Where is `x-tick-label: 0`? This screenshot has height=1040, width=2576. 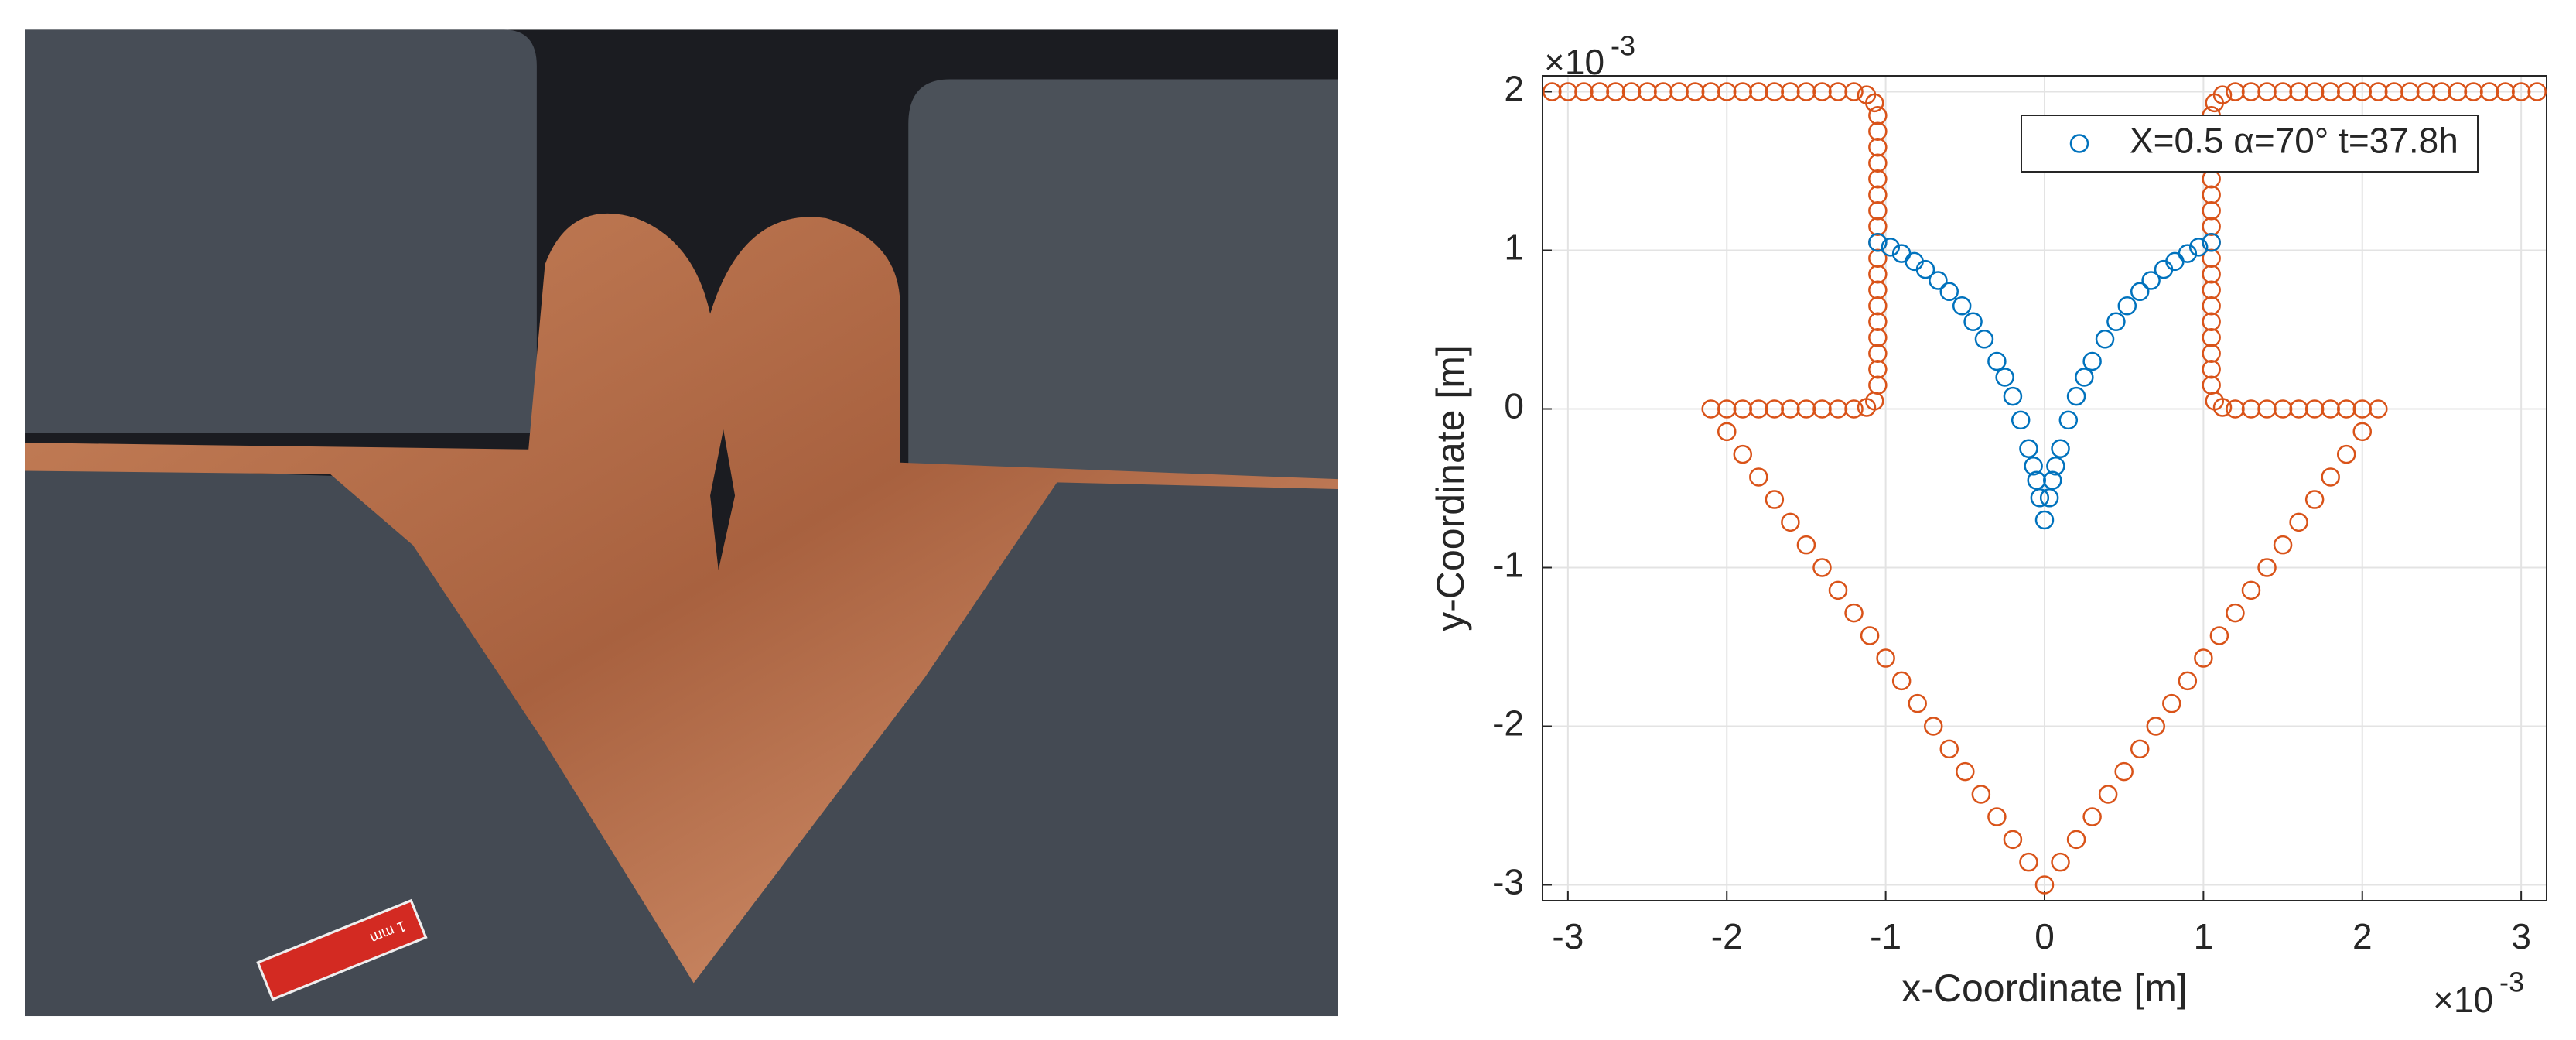
x-tick-label: 0 is located at coordinates (2045, 936).